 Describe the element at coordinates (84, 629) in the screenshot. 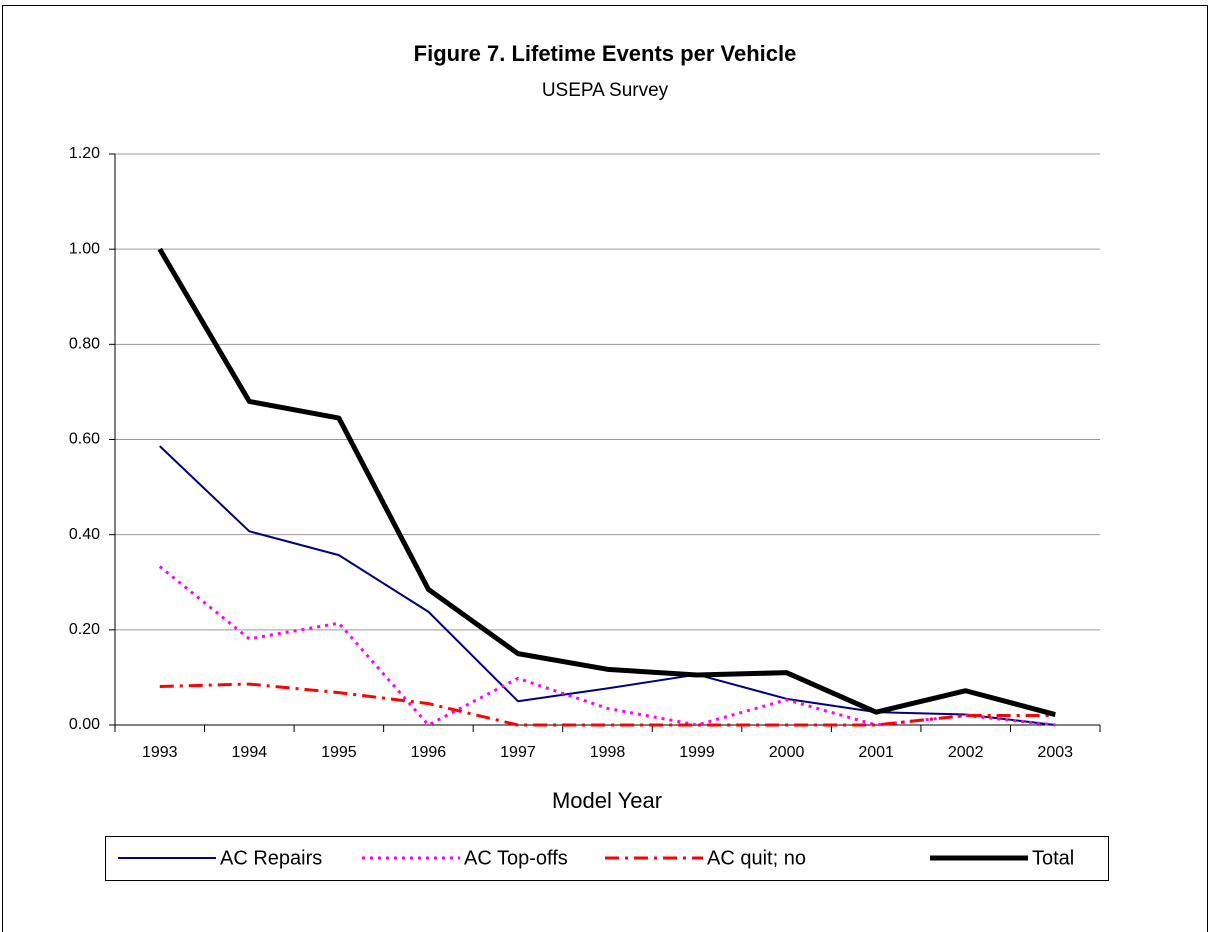

I see `y-tick-label: 0.20` at that location.